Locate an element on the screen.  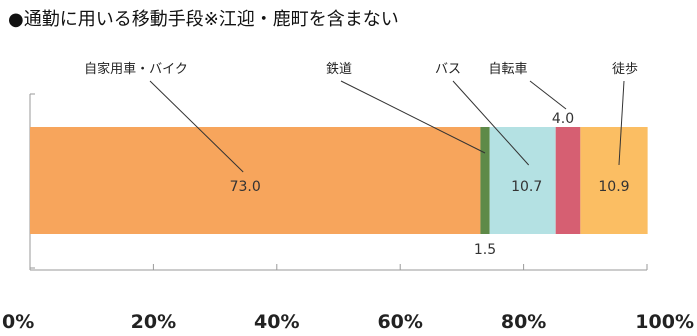
category-label-3: バス is located at coordinates (448, 69).